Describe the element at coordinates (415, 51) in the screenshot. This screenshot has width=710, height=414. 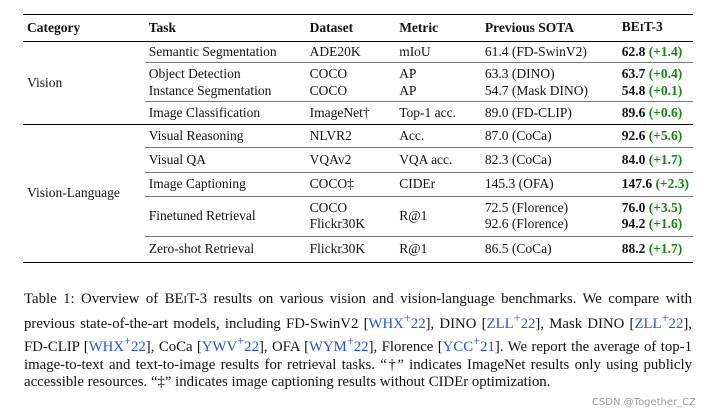
I see `metric-cell: mIoU` at that location.